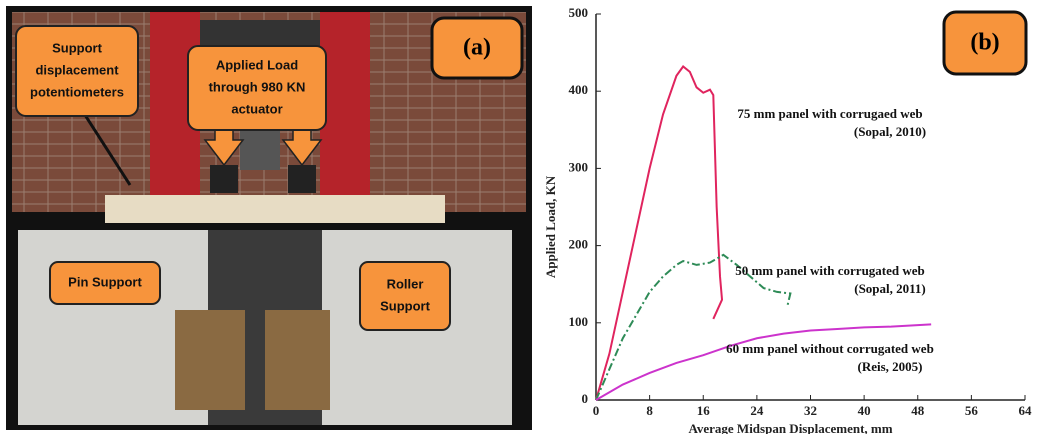 The image size is (1040, 434). Describe the element at coordinates (890, 288) in the screenshot. I see `series-source: (Sopal, 2011)` at that location.